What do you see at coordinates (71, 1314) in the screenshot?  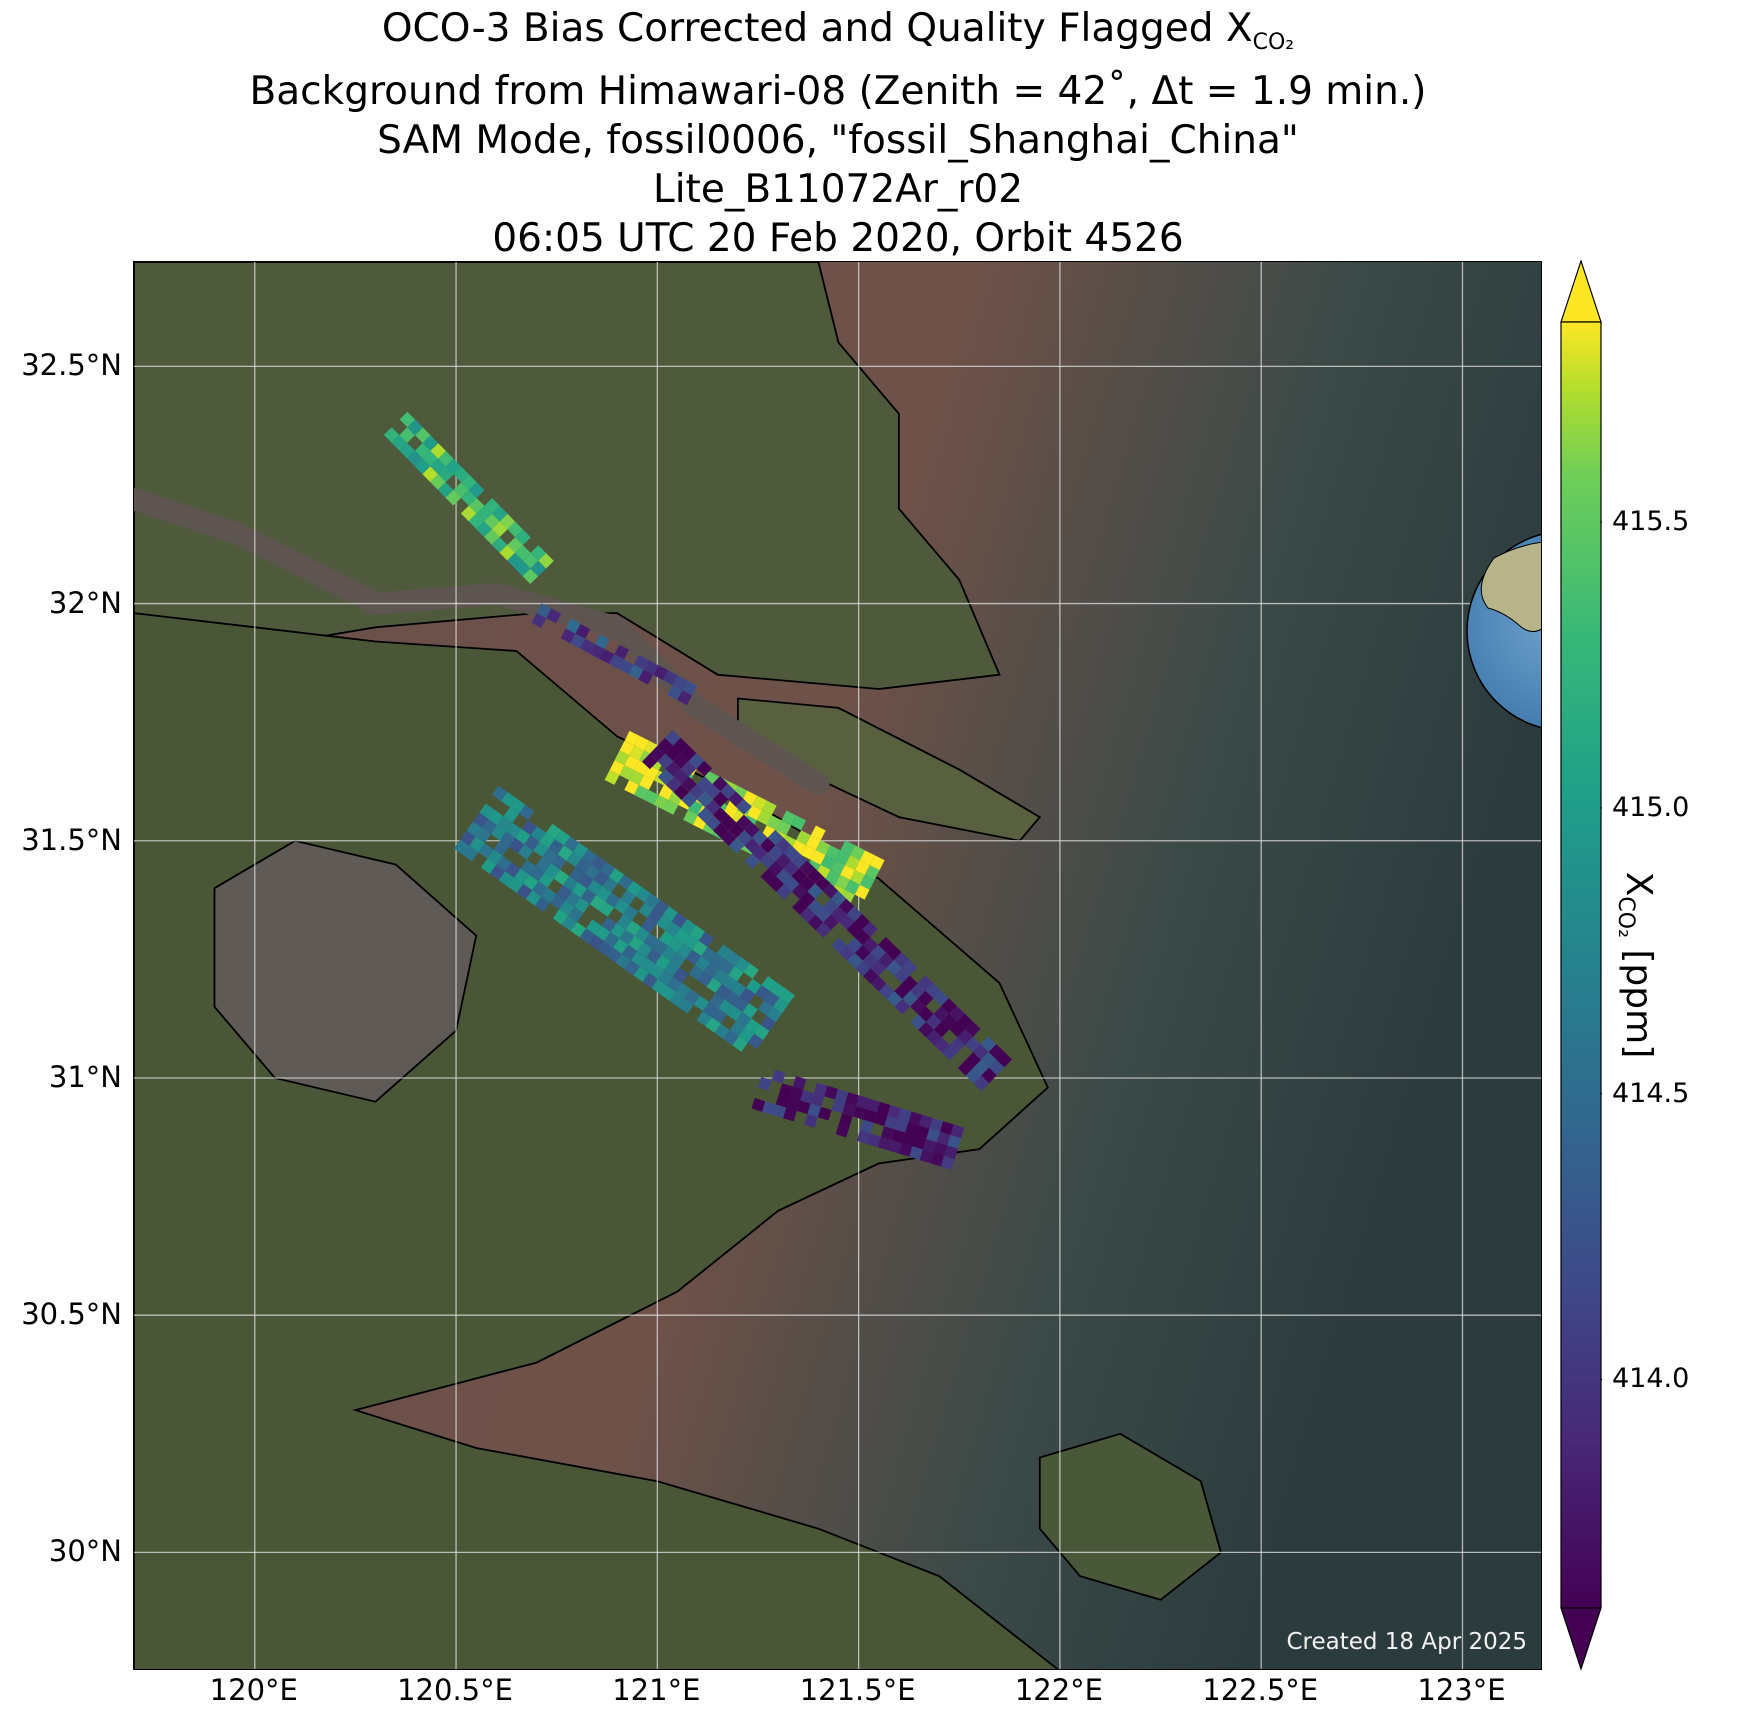 I see `lat-tick-label: 30.5°N` at bounding box center [71, 1314].